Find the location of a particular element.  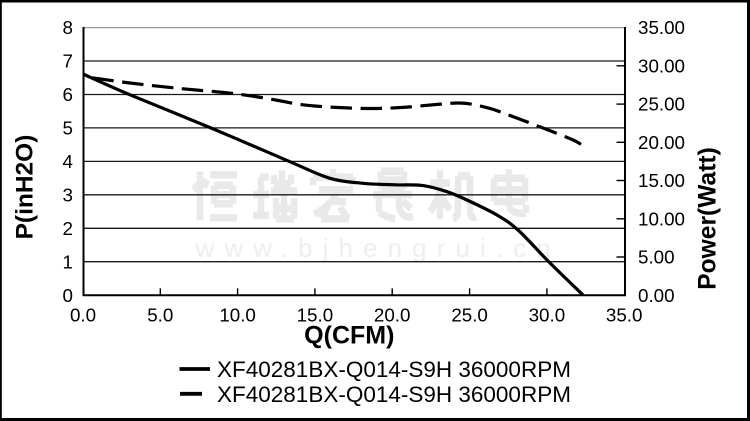

svg-text: 30.00 is located at coordinates (661, 65).